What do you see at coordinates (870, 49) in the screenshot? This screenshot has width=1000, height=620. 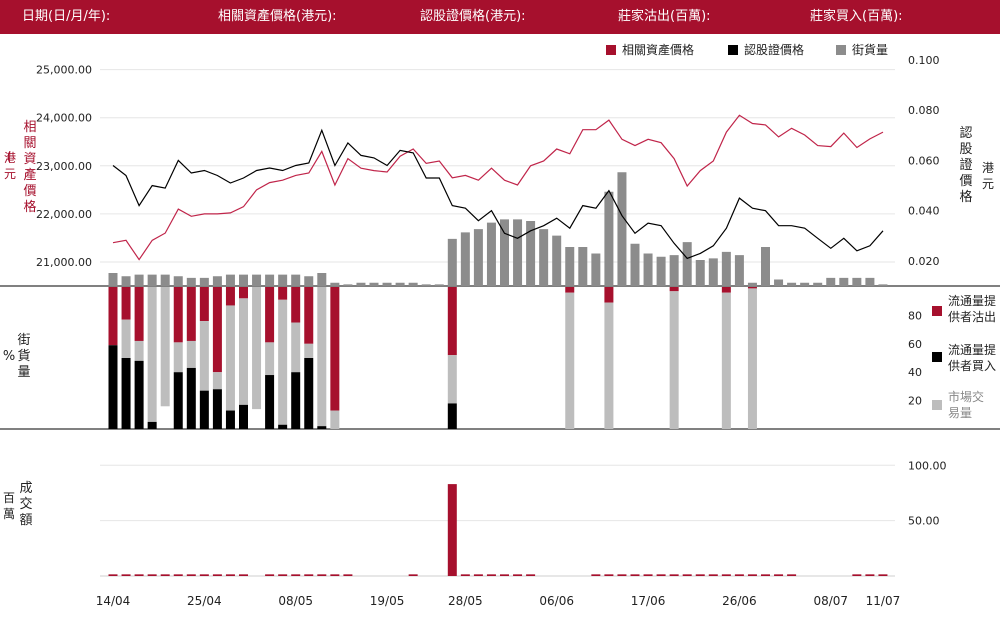 I see `legend-outstanding-label: 街貨量` at bounding box center [870, 49].